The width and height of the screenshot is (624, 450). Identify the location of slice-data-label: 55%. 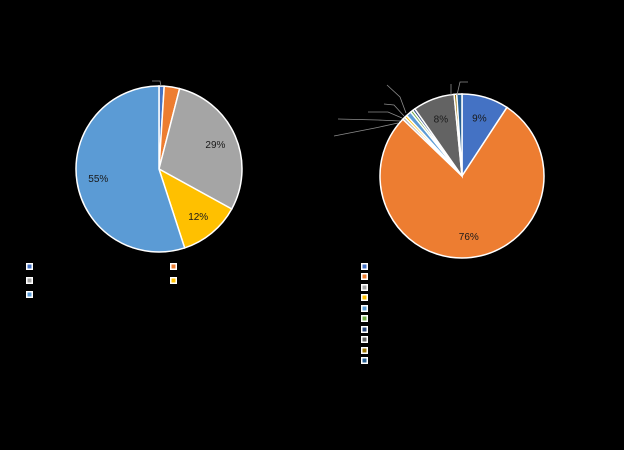
(98, 179).